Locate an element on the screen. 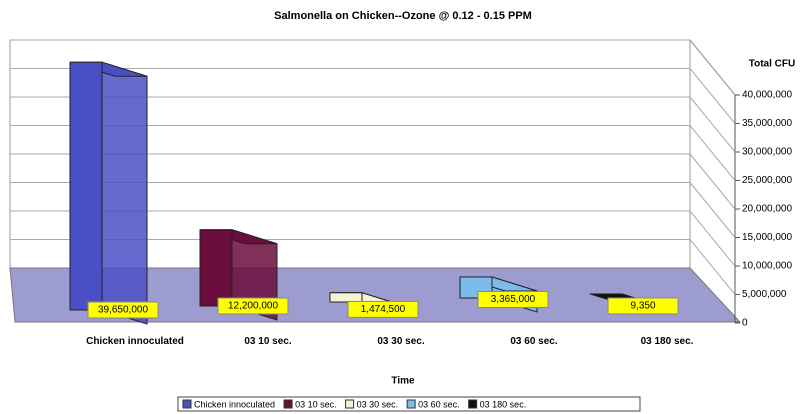 The image size is (805, 414). x-tick-label: 03 30 sec. is located at coordinates (401, 341).